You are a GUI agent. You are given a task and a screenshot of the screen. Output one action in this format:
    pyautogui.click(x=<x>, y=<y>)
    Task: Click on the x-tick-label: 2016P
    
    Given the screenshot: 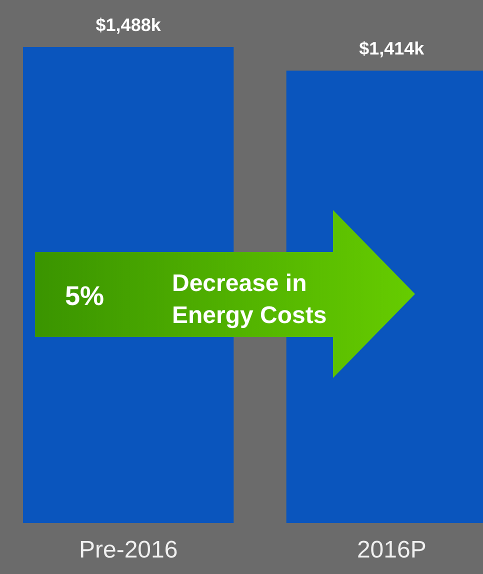 What is the action you would take?
    pyautogui.click(x=391, y=550)
    